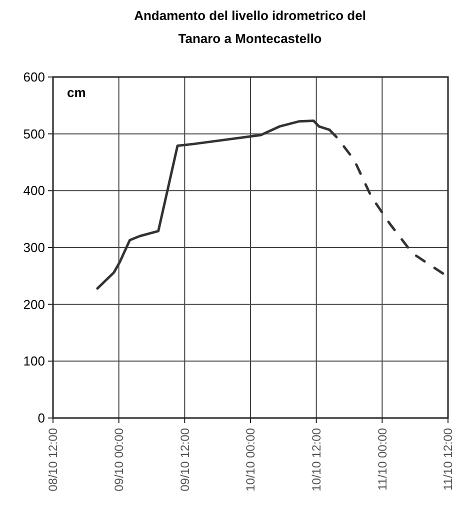 Image resolution: width=462 pixels, height=522 pixels. Describe the element at coordinates (250, 27) in the screenshot. I see `chart-title: Andamento del livello idrometrico del Tanaro a Montecastello` at that location.